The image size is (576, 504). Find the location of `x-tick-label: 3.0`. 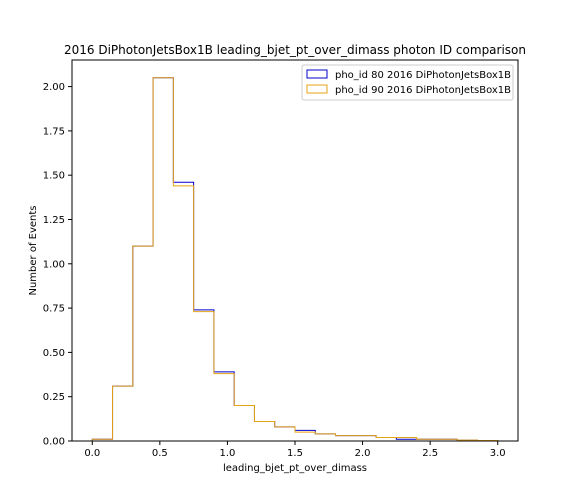

x-tick-label: 3.0 is located at coordinates (498, 453).